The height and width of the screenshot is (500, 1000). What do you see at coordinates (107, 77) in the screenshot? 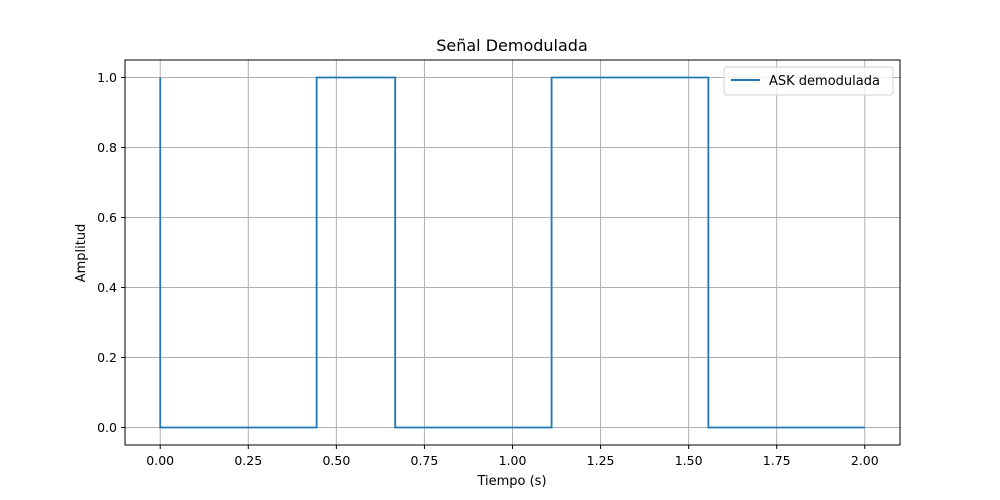
I see `y-tick-label: 1.0` at bounding box center [107, 77].